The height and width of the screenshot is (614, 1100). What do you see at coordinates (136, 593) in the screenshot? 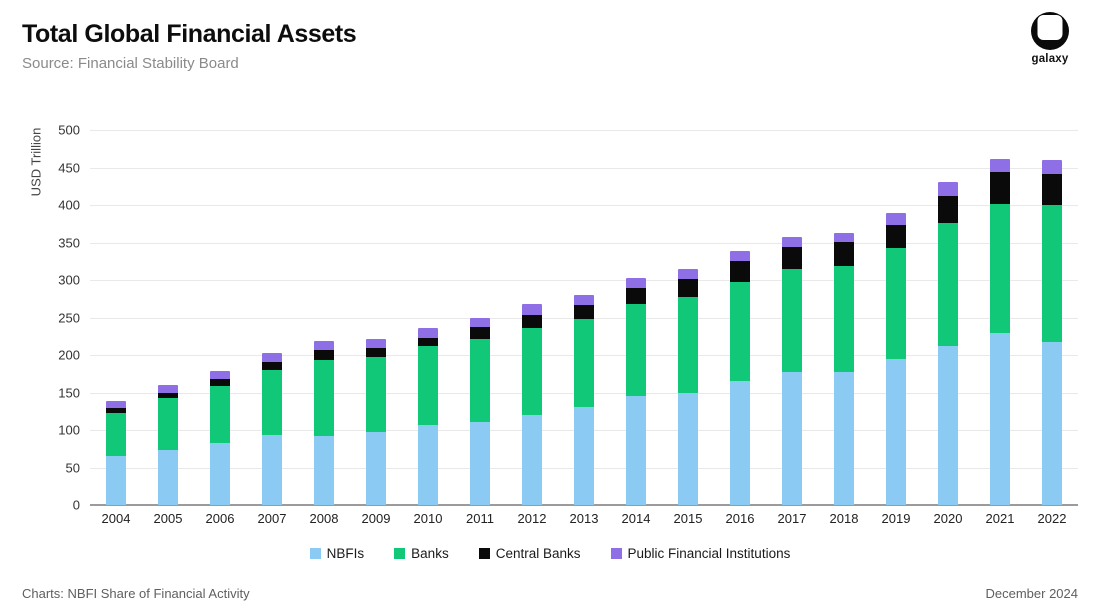
I see `footer-note: Charts: NBFI Share of Financial Activity` at bounding box center [136, 593].